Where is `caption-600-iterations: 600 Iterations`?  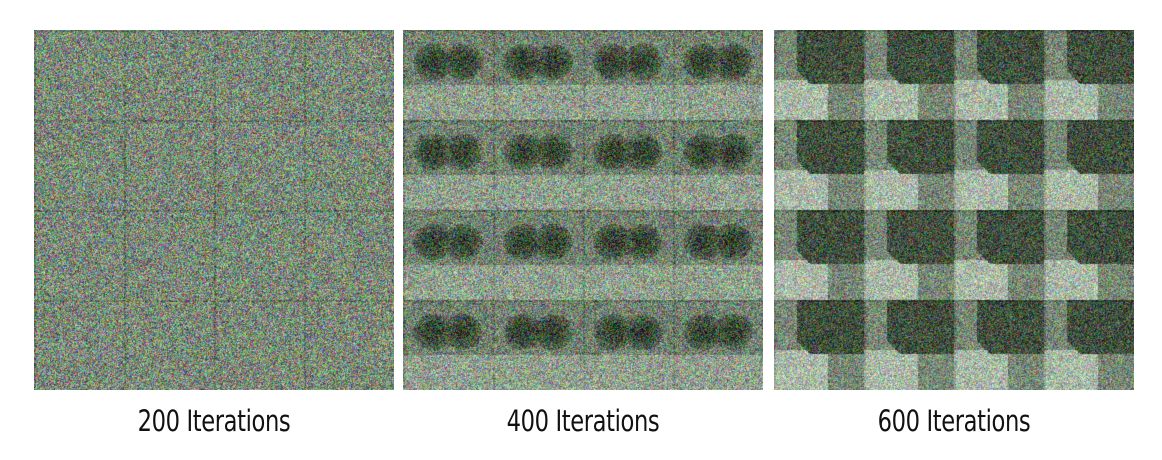 caption-600-iterations: 600 Iterations is located at coordinates (954, 421).